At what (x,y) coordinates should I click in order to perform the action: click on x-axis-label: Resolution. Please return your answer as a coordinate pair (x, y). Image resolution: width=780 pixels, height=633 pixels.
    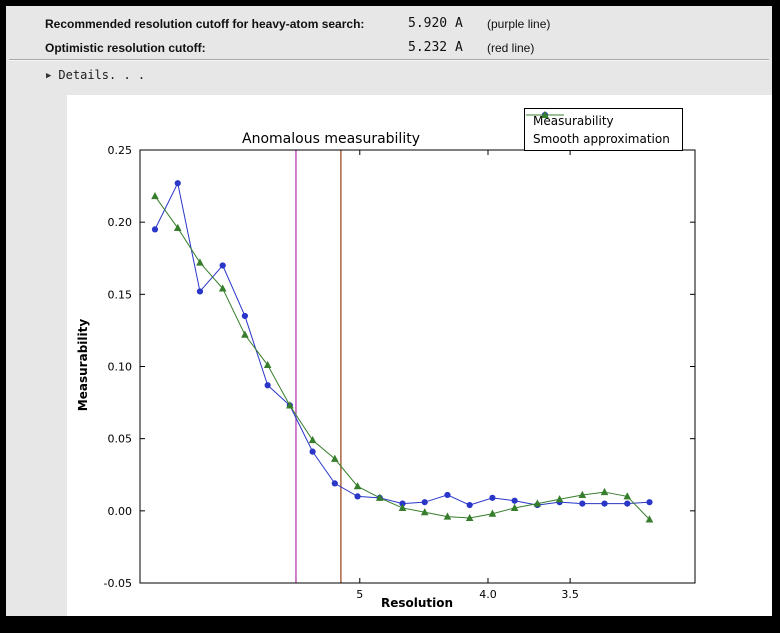
    Looking at the image, I should click on (417, 603).